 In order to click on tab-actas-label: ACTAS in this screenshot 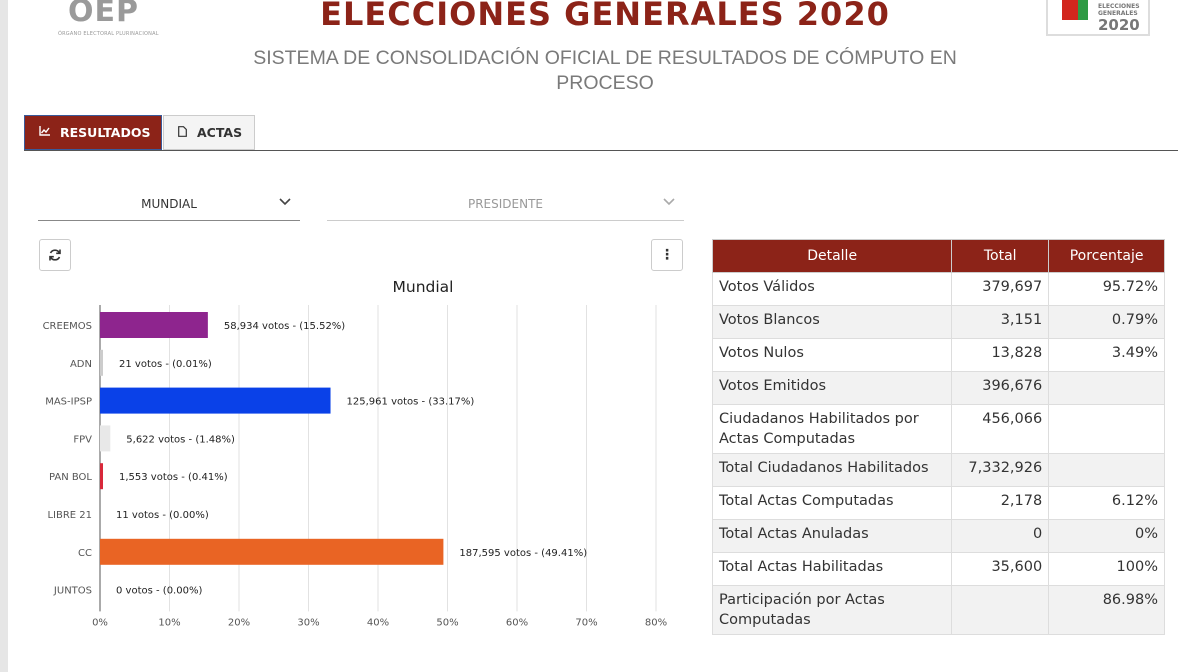, I will do `click(220, 132)`.